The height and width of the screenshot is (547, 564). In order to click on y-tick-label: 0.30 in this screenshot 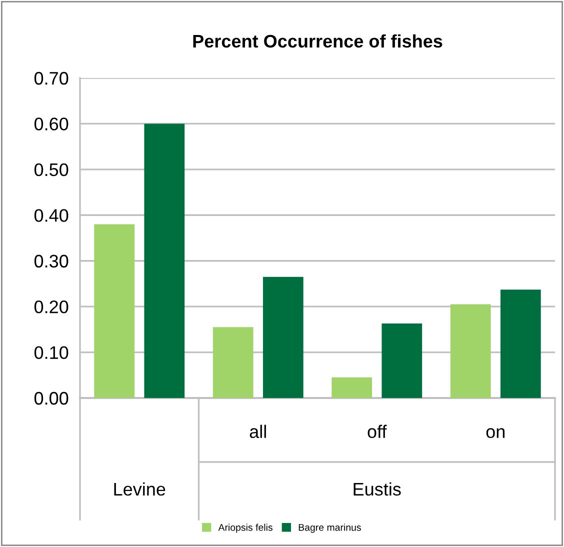, I will do `click(51, 261)`.